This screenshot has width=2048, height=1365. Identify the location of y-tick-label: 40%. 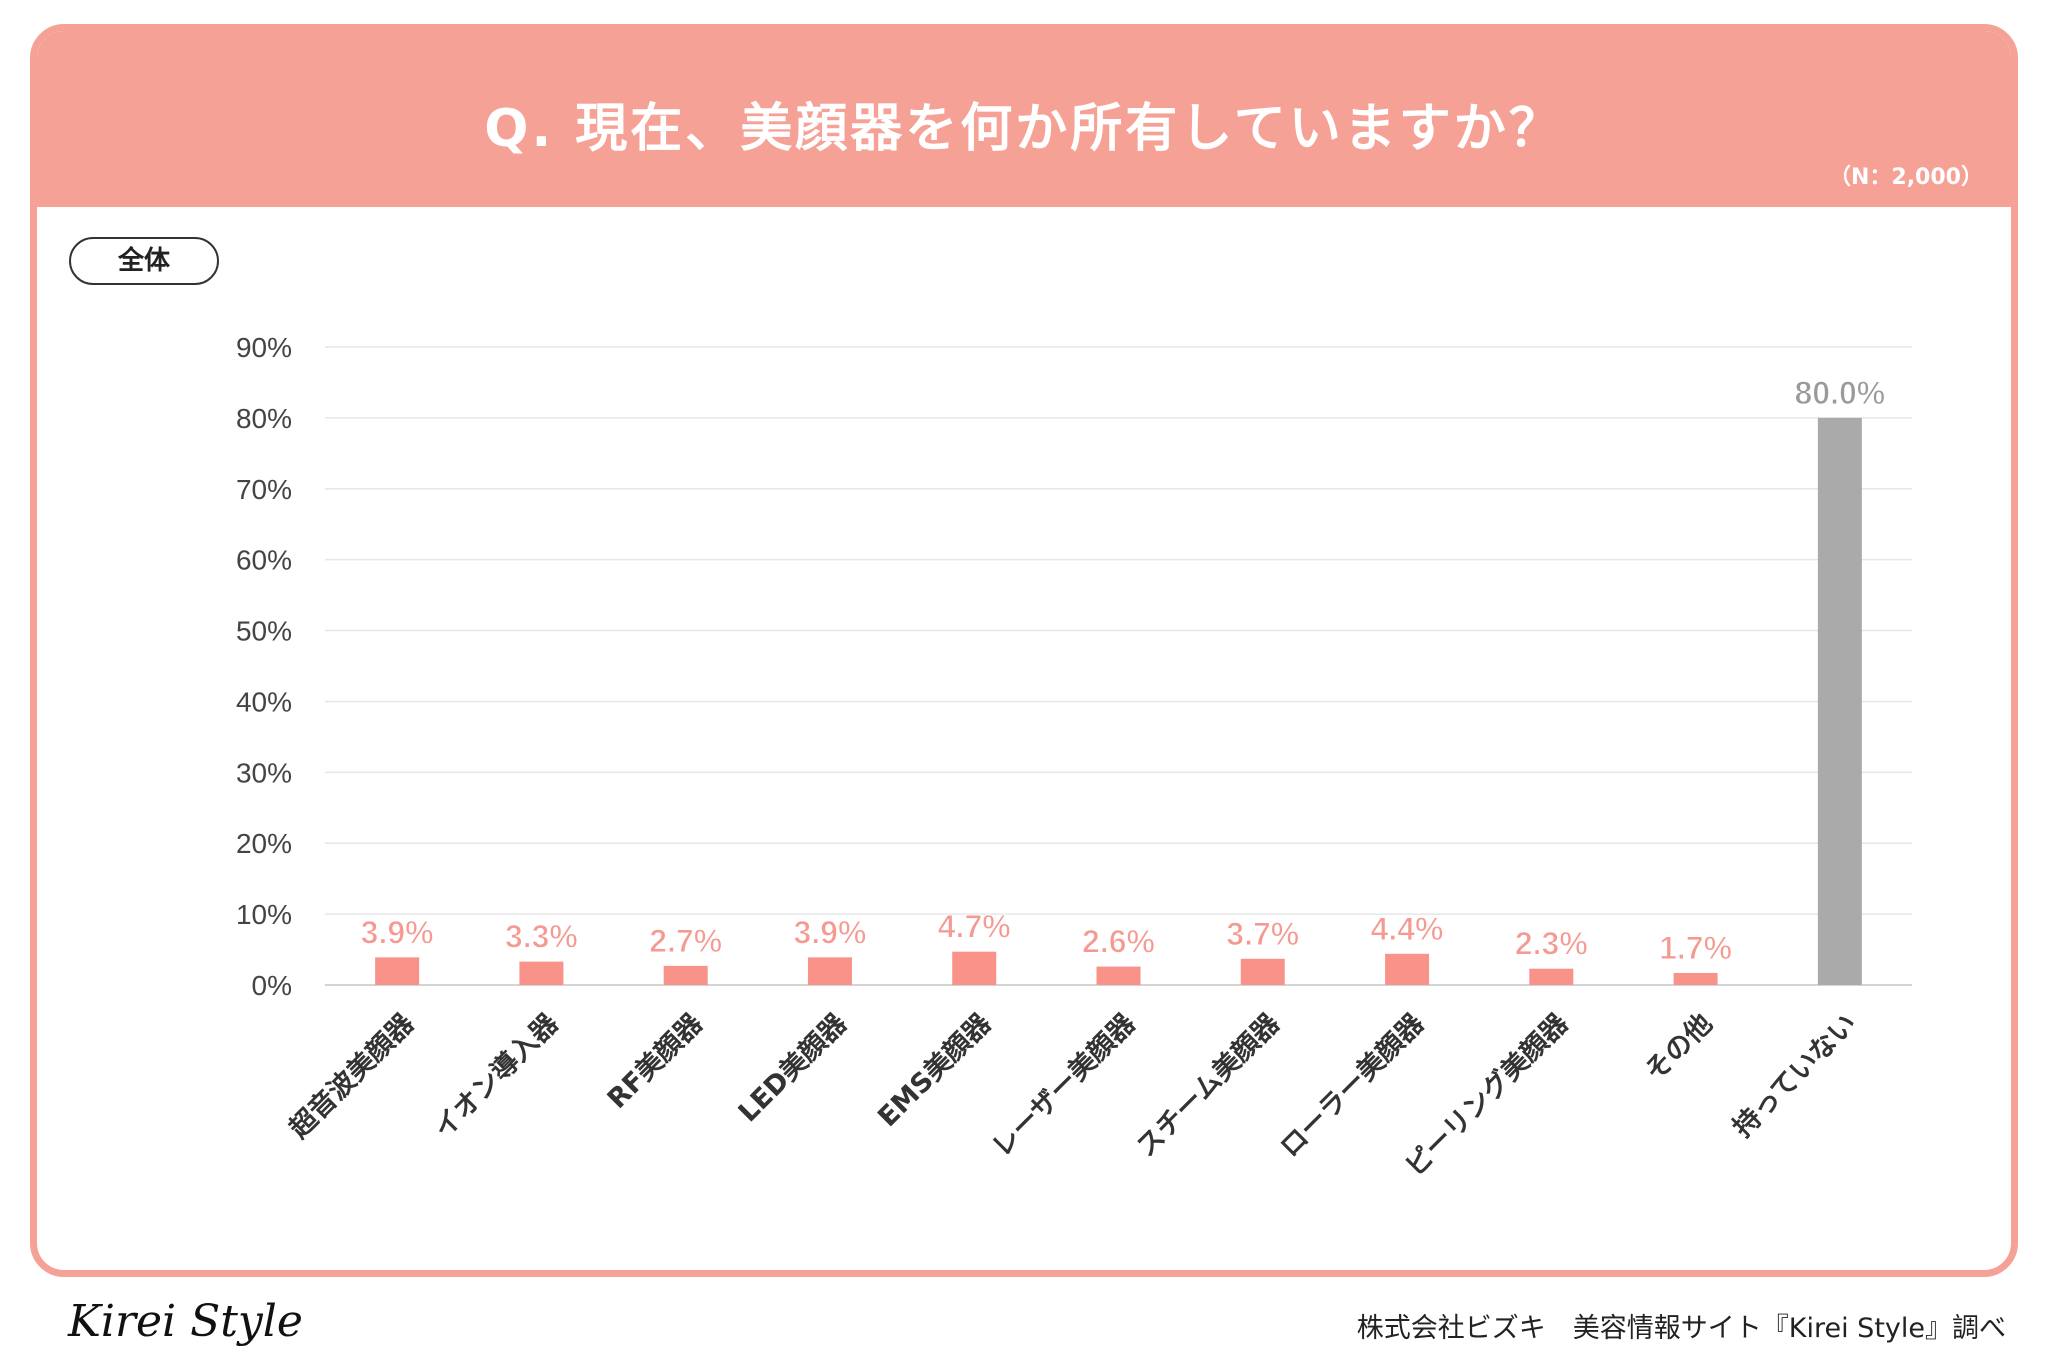
(264, 701).